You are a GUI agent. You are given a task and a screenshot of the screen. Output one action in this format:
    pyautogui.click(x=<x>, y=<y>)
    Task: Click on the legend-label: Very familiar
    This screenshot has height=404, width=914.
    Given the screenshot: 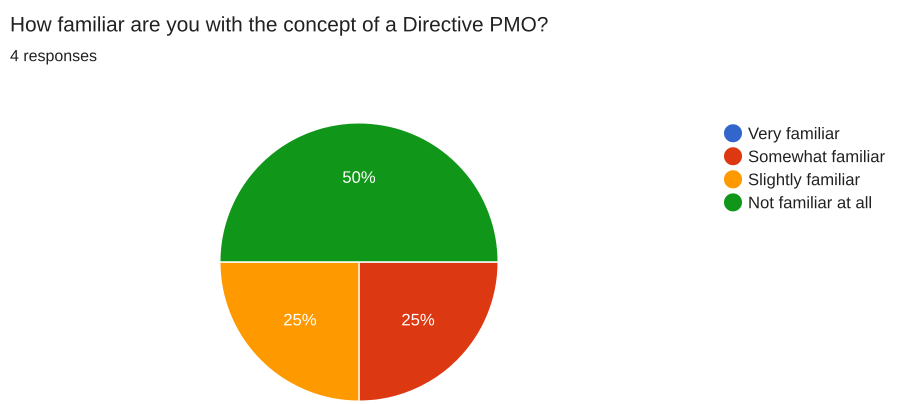 What is the action you would take?
    pyautogui.click(x=794, y=135)
    